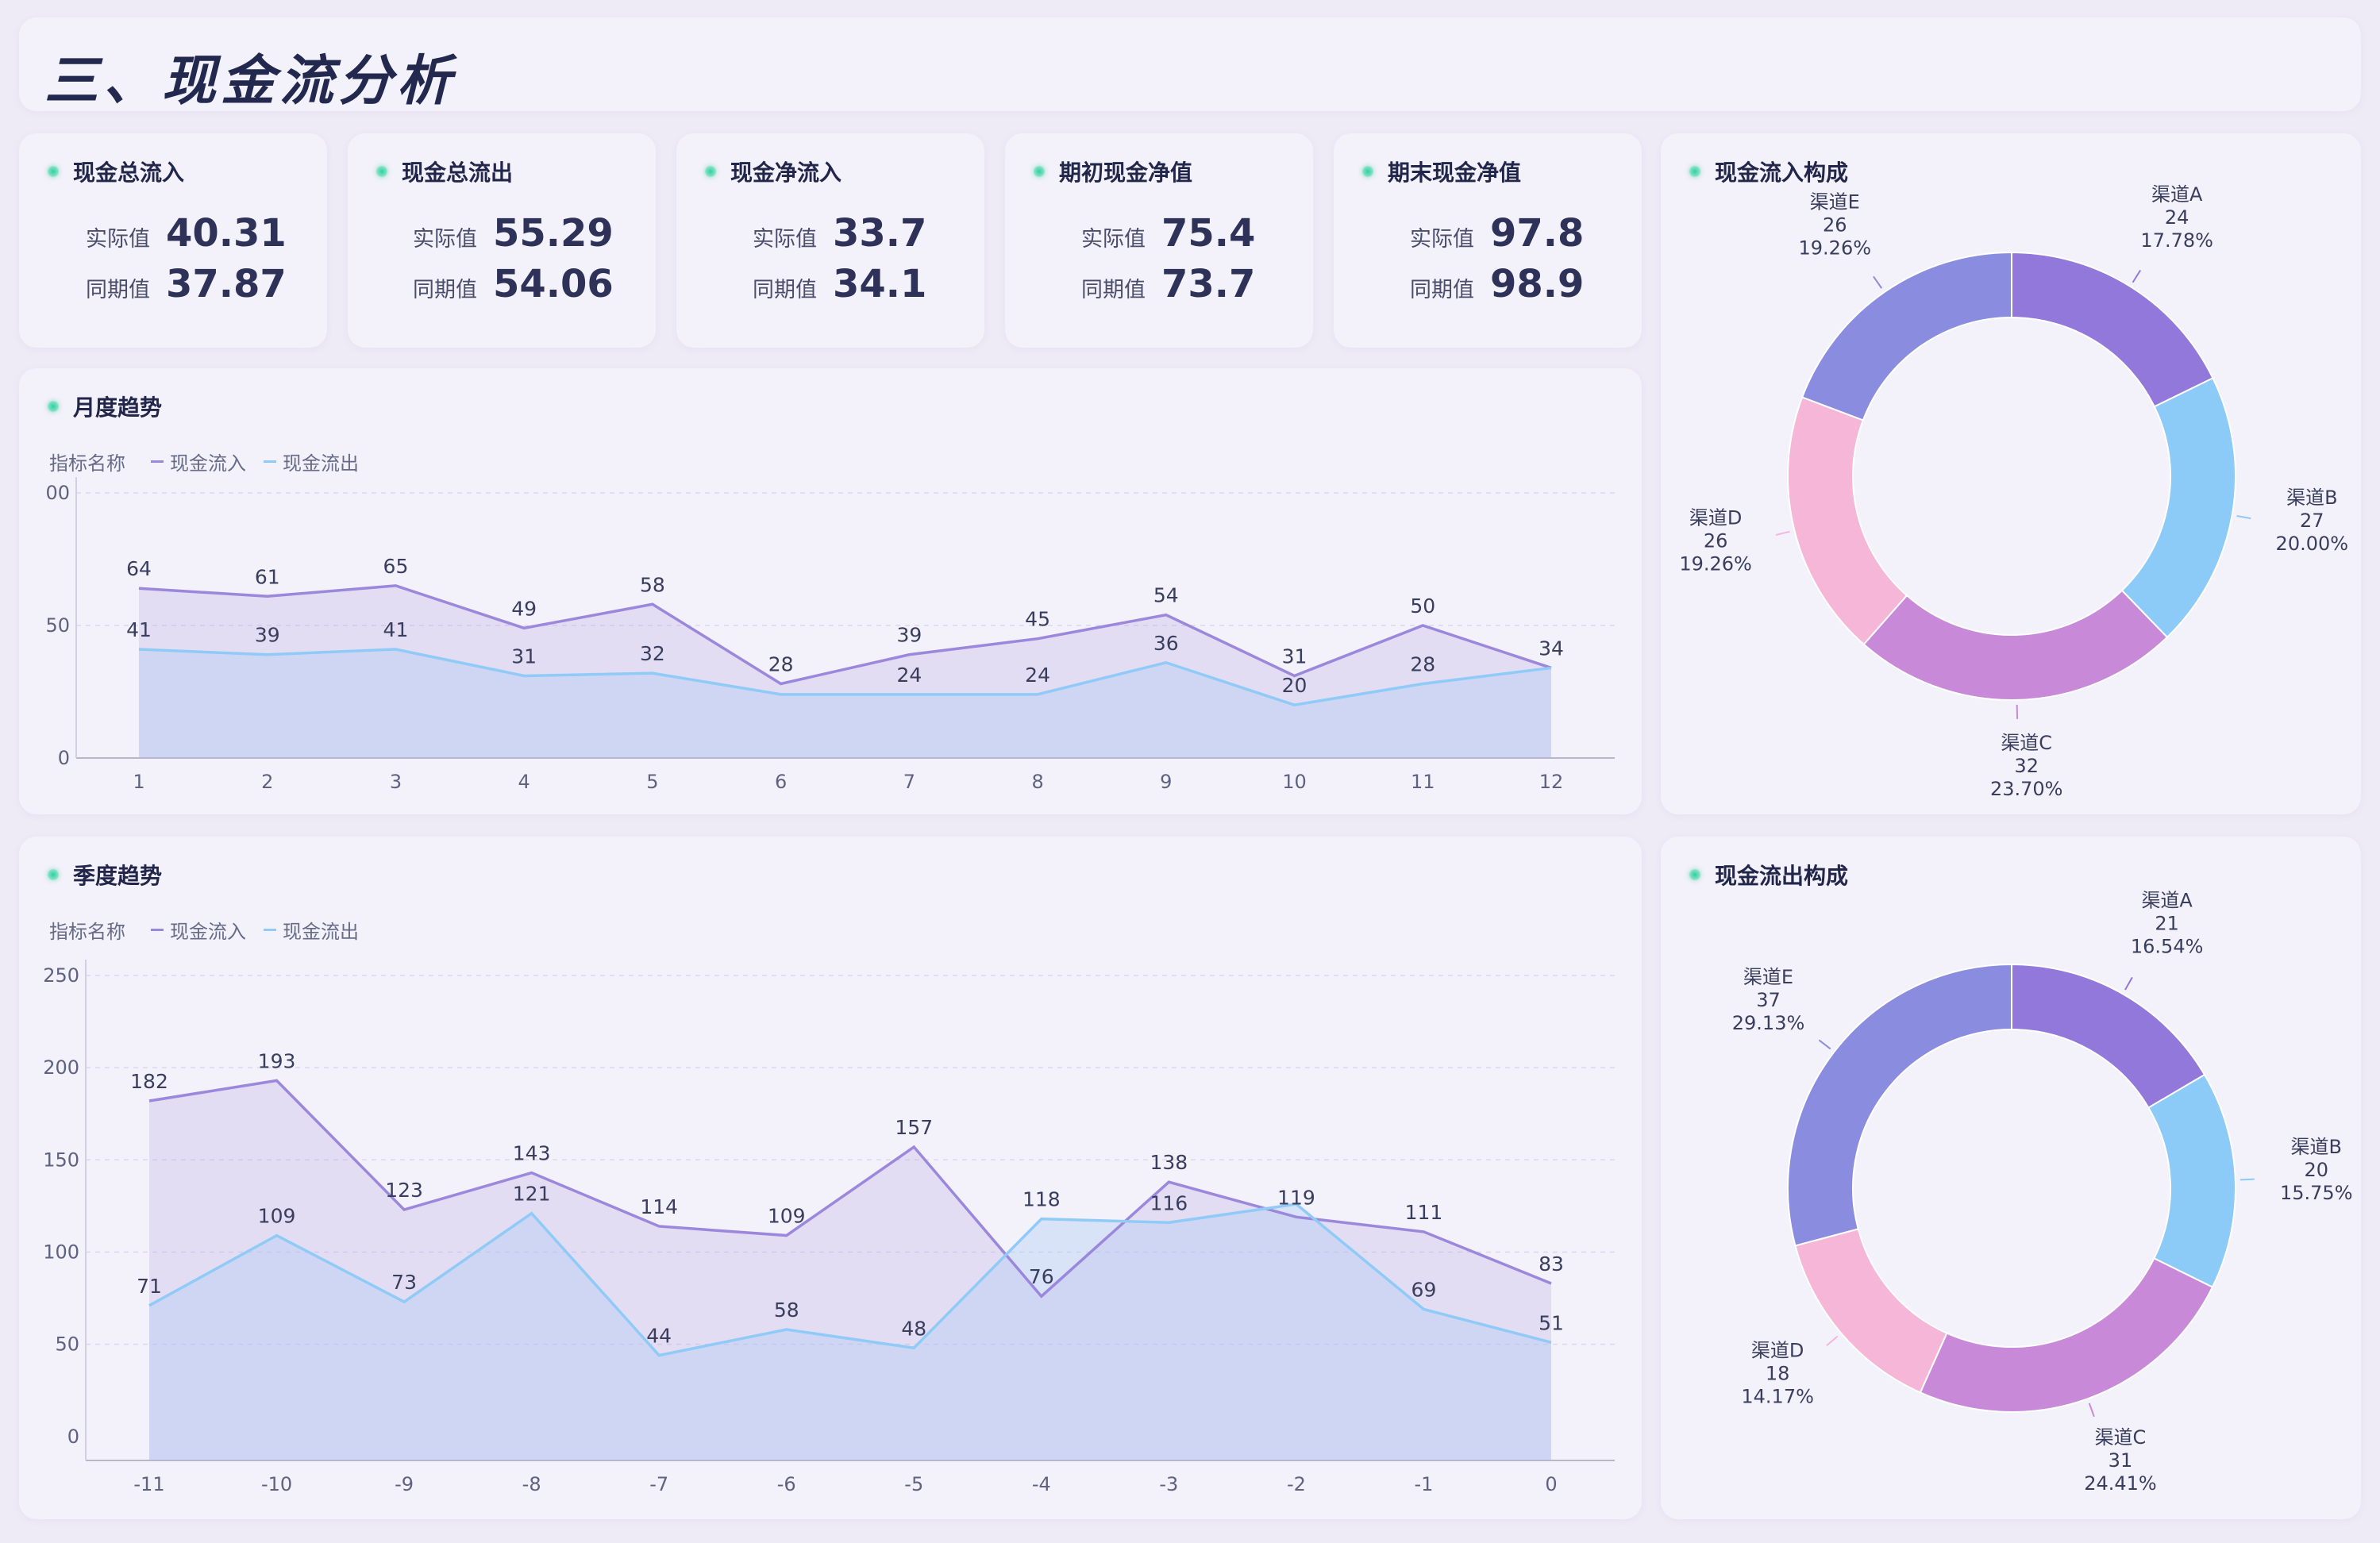 This screenshot has height=1543, width=2380. I want to click on kpi-card-closing: 期末现金净值 实际值 97.8 同期值 98.9, so click(1488, 240).